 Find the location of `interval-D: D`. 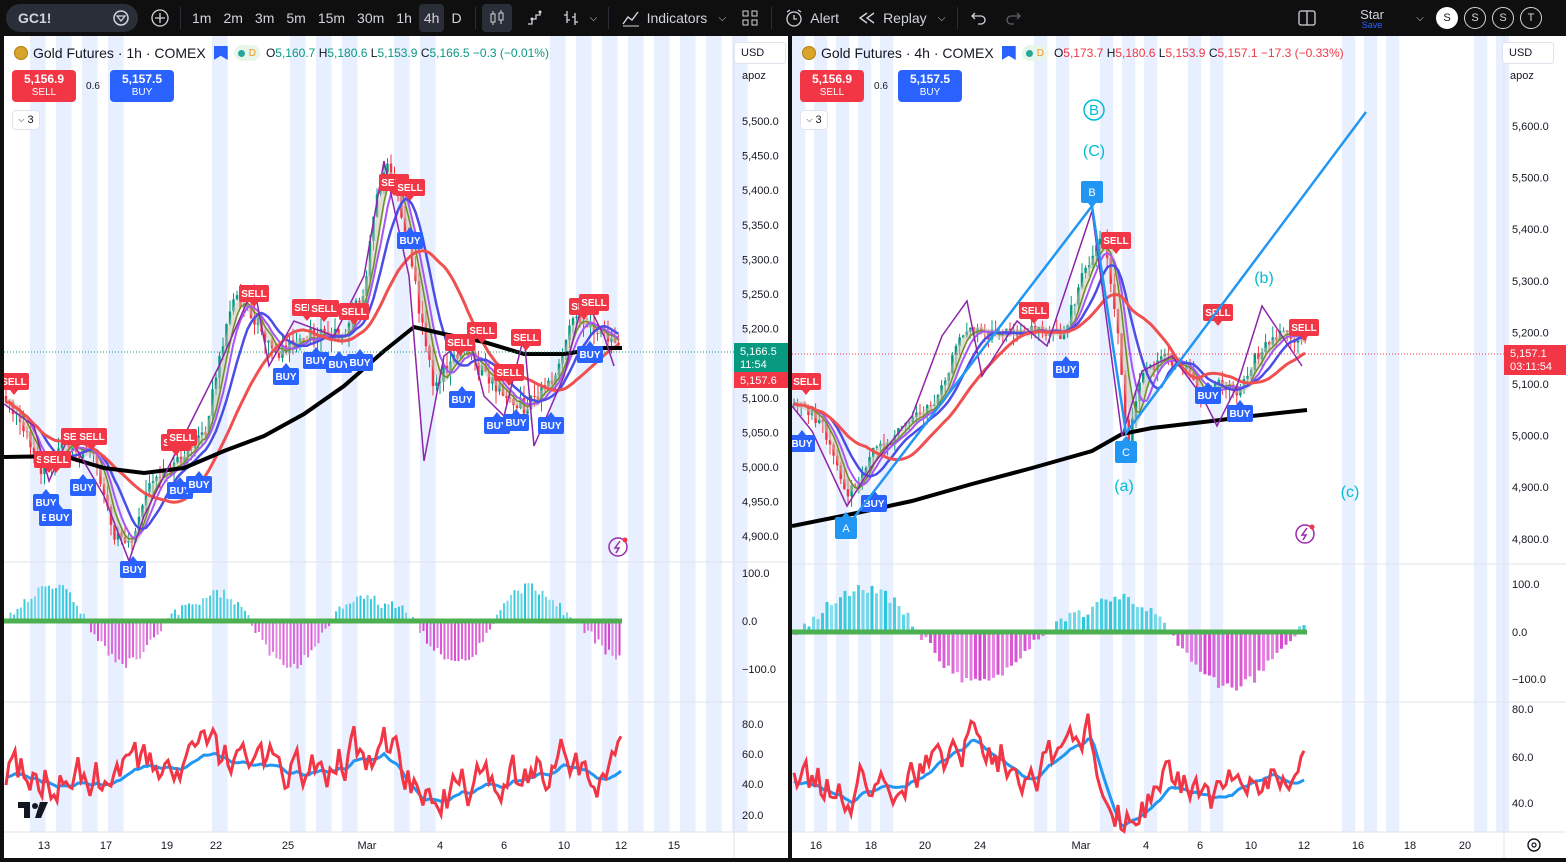

interval-D: D is located at coordinates (456, 18).